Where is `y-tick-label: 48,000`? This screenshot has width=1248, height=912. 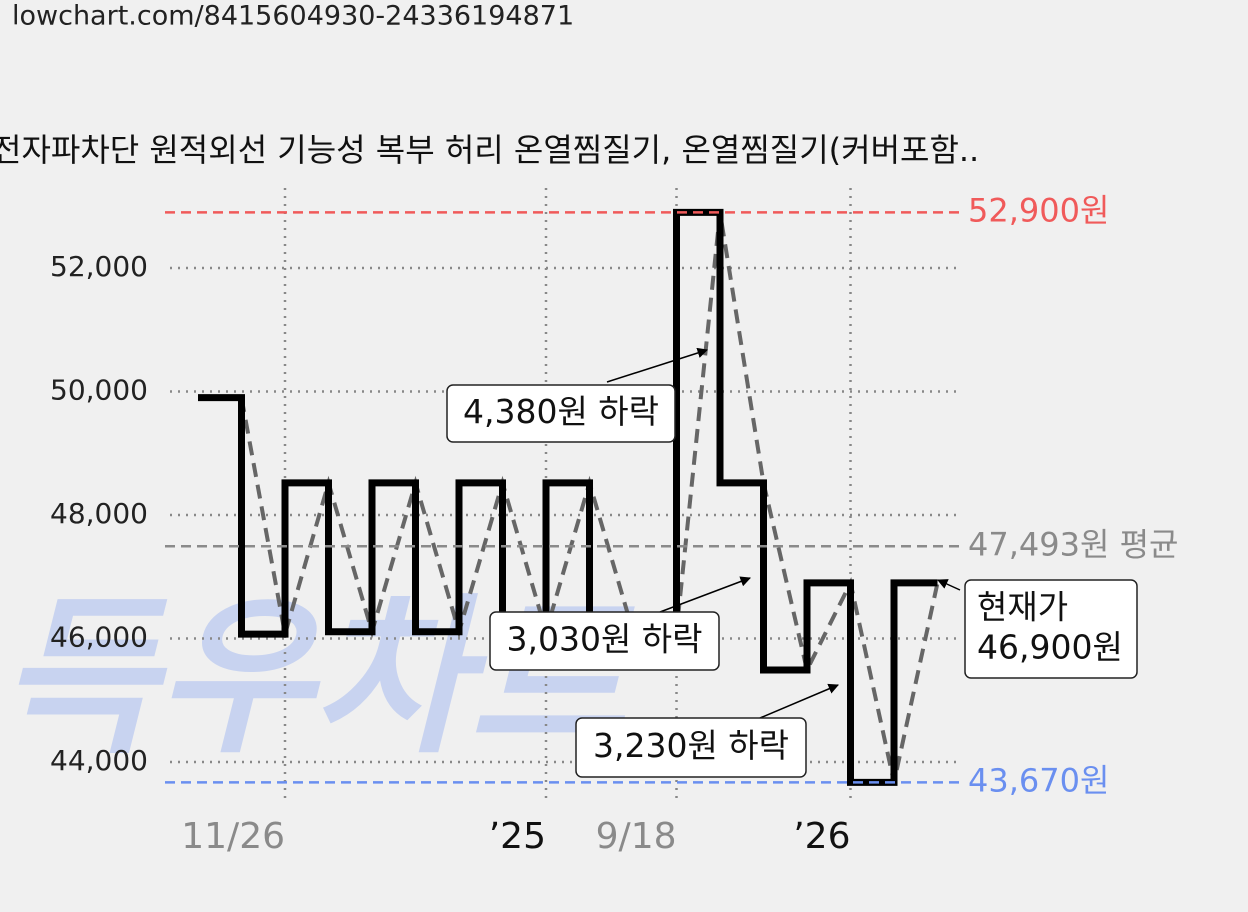 y-tick-label: 48,000 is located at coordinates (99, 513).